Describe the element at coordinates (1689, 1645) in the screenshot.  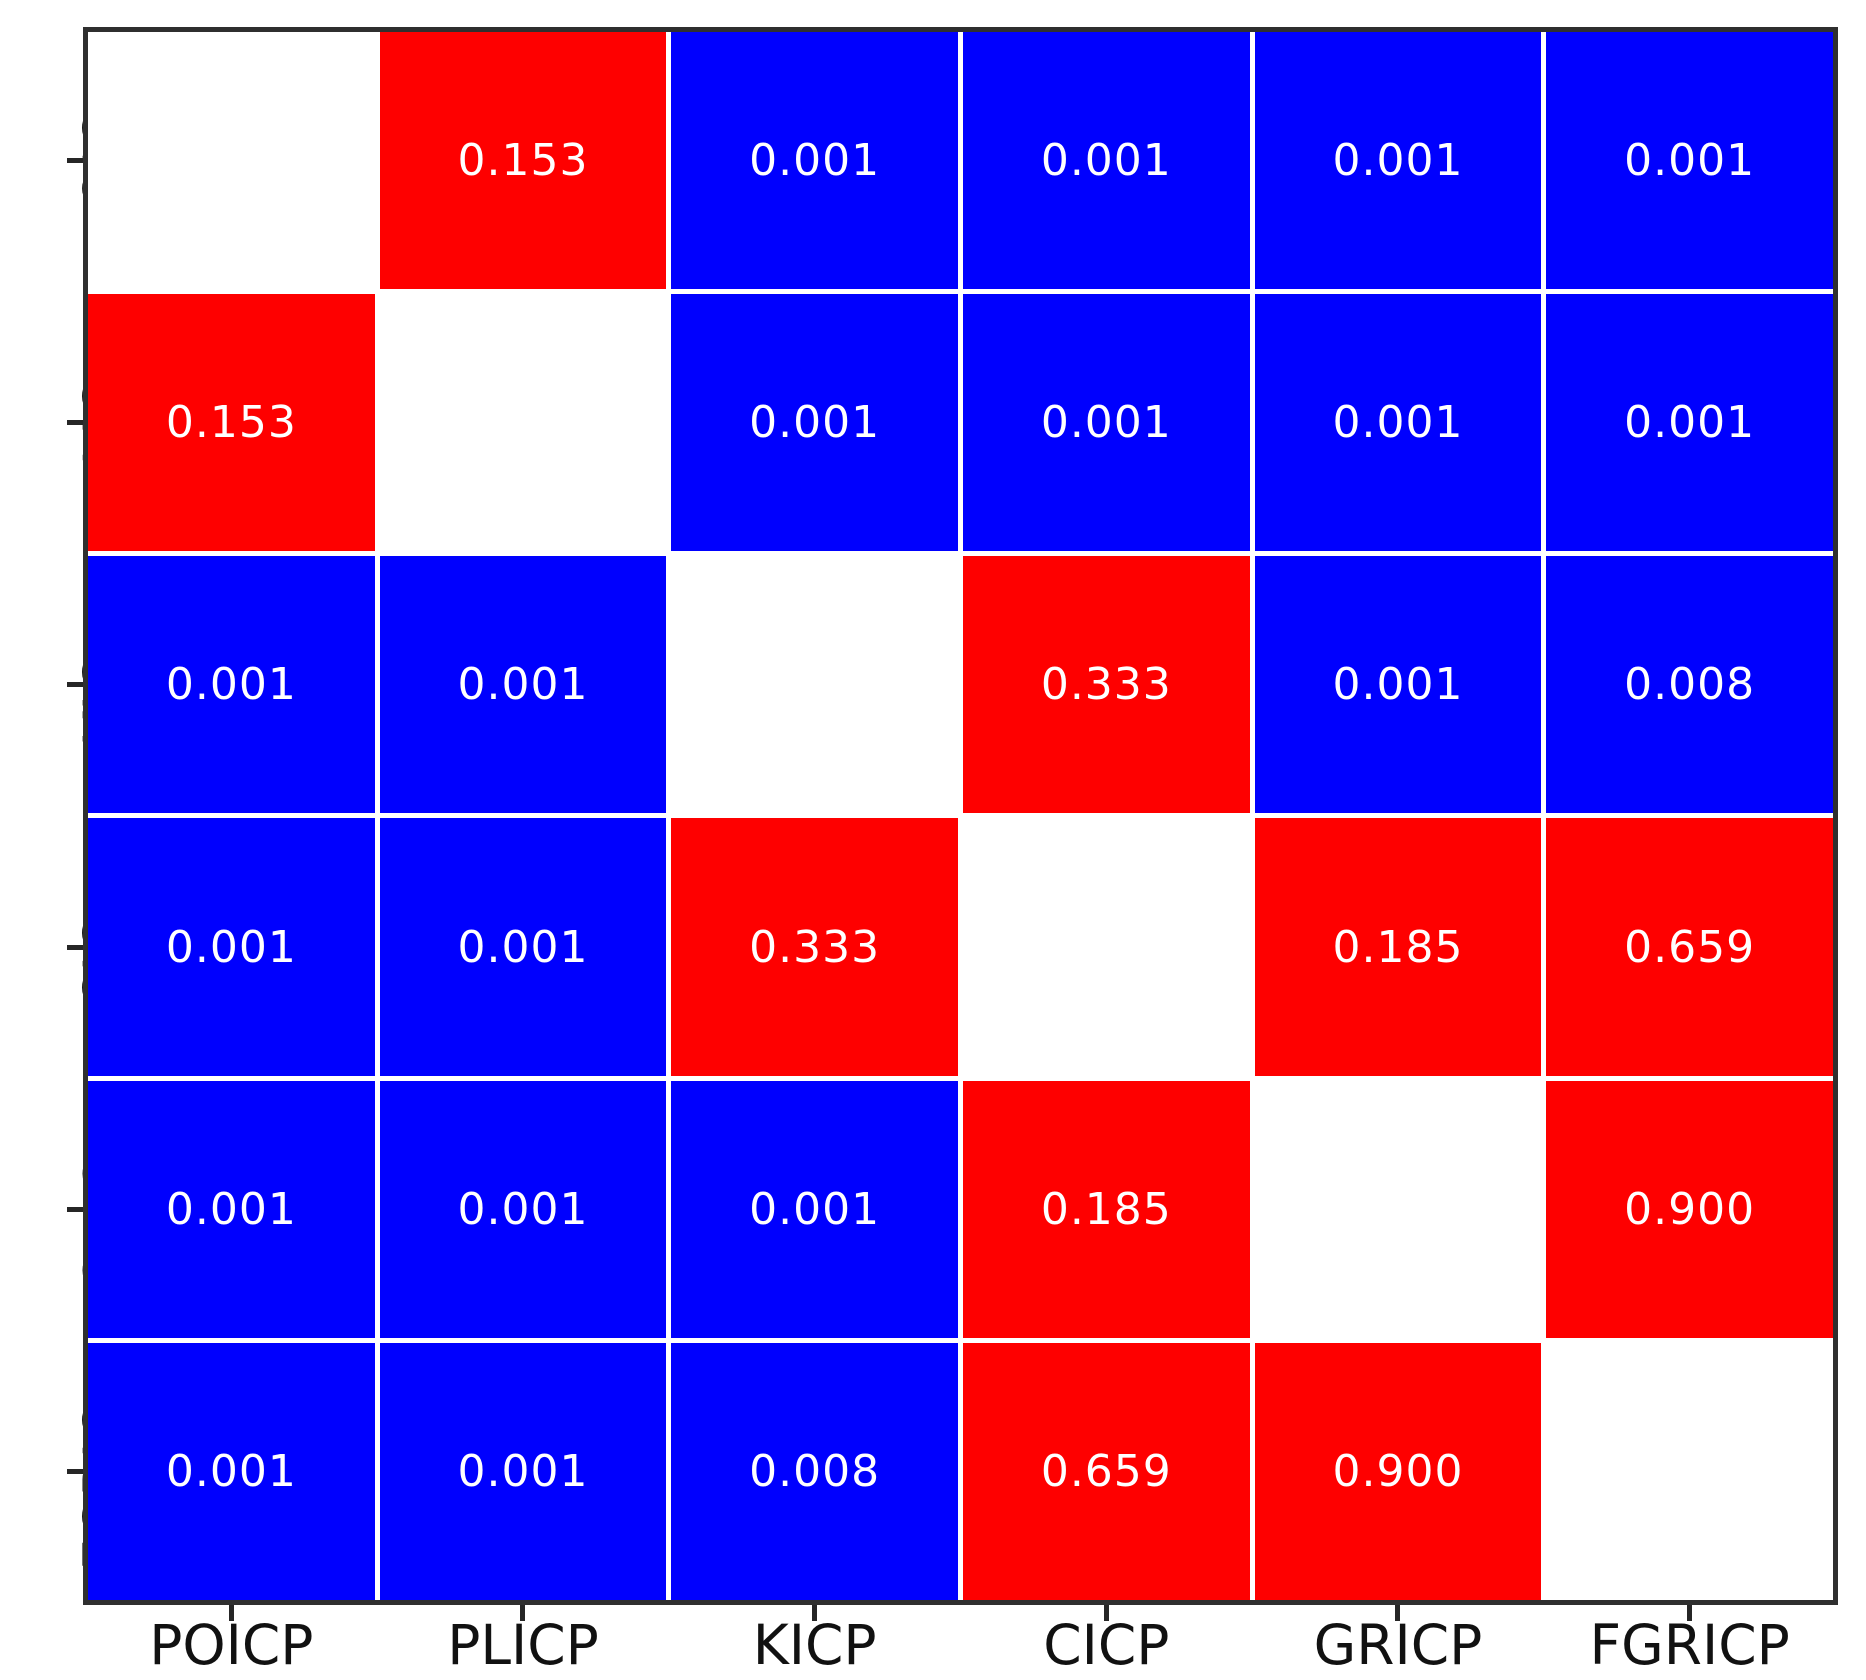
I see `x-axis-label: FGRICP` at that location.